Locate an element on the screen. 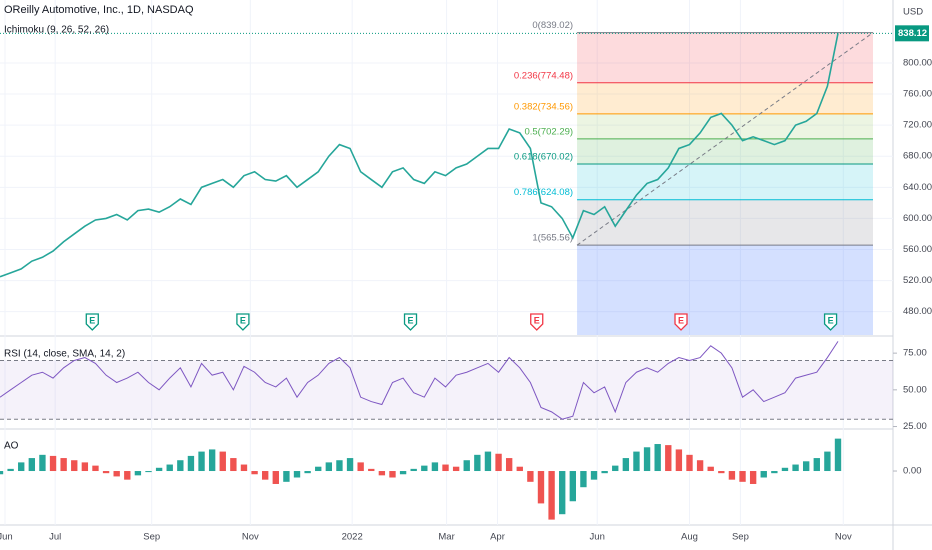 The image size is (932, 550). ao-tick-label: 0.00 is located at coordinates (912, 471).